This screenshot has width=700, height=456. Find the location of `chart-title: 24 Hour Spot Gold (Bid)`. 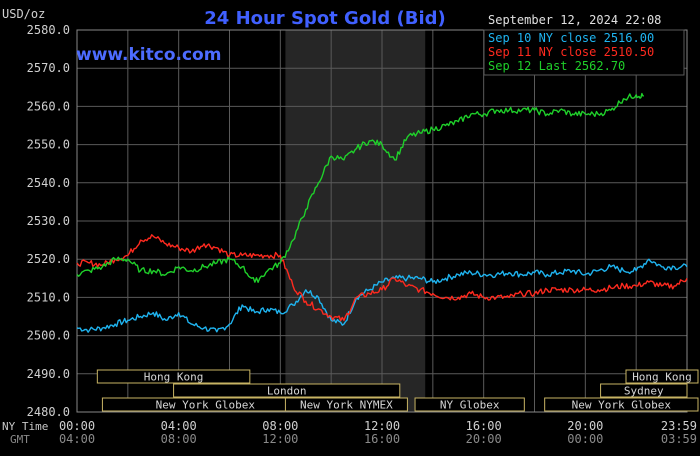

chart-title: 24 Hour Spot Gold (Bid) is located at coordinates (324, 18).